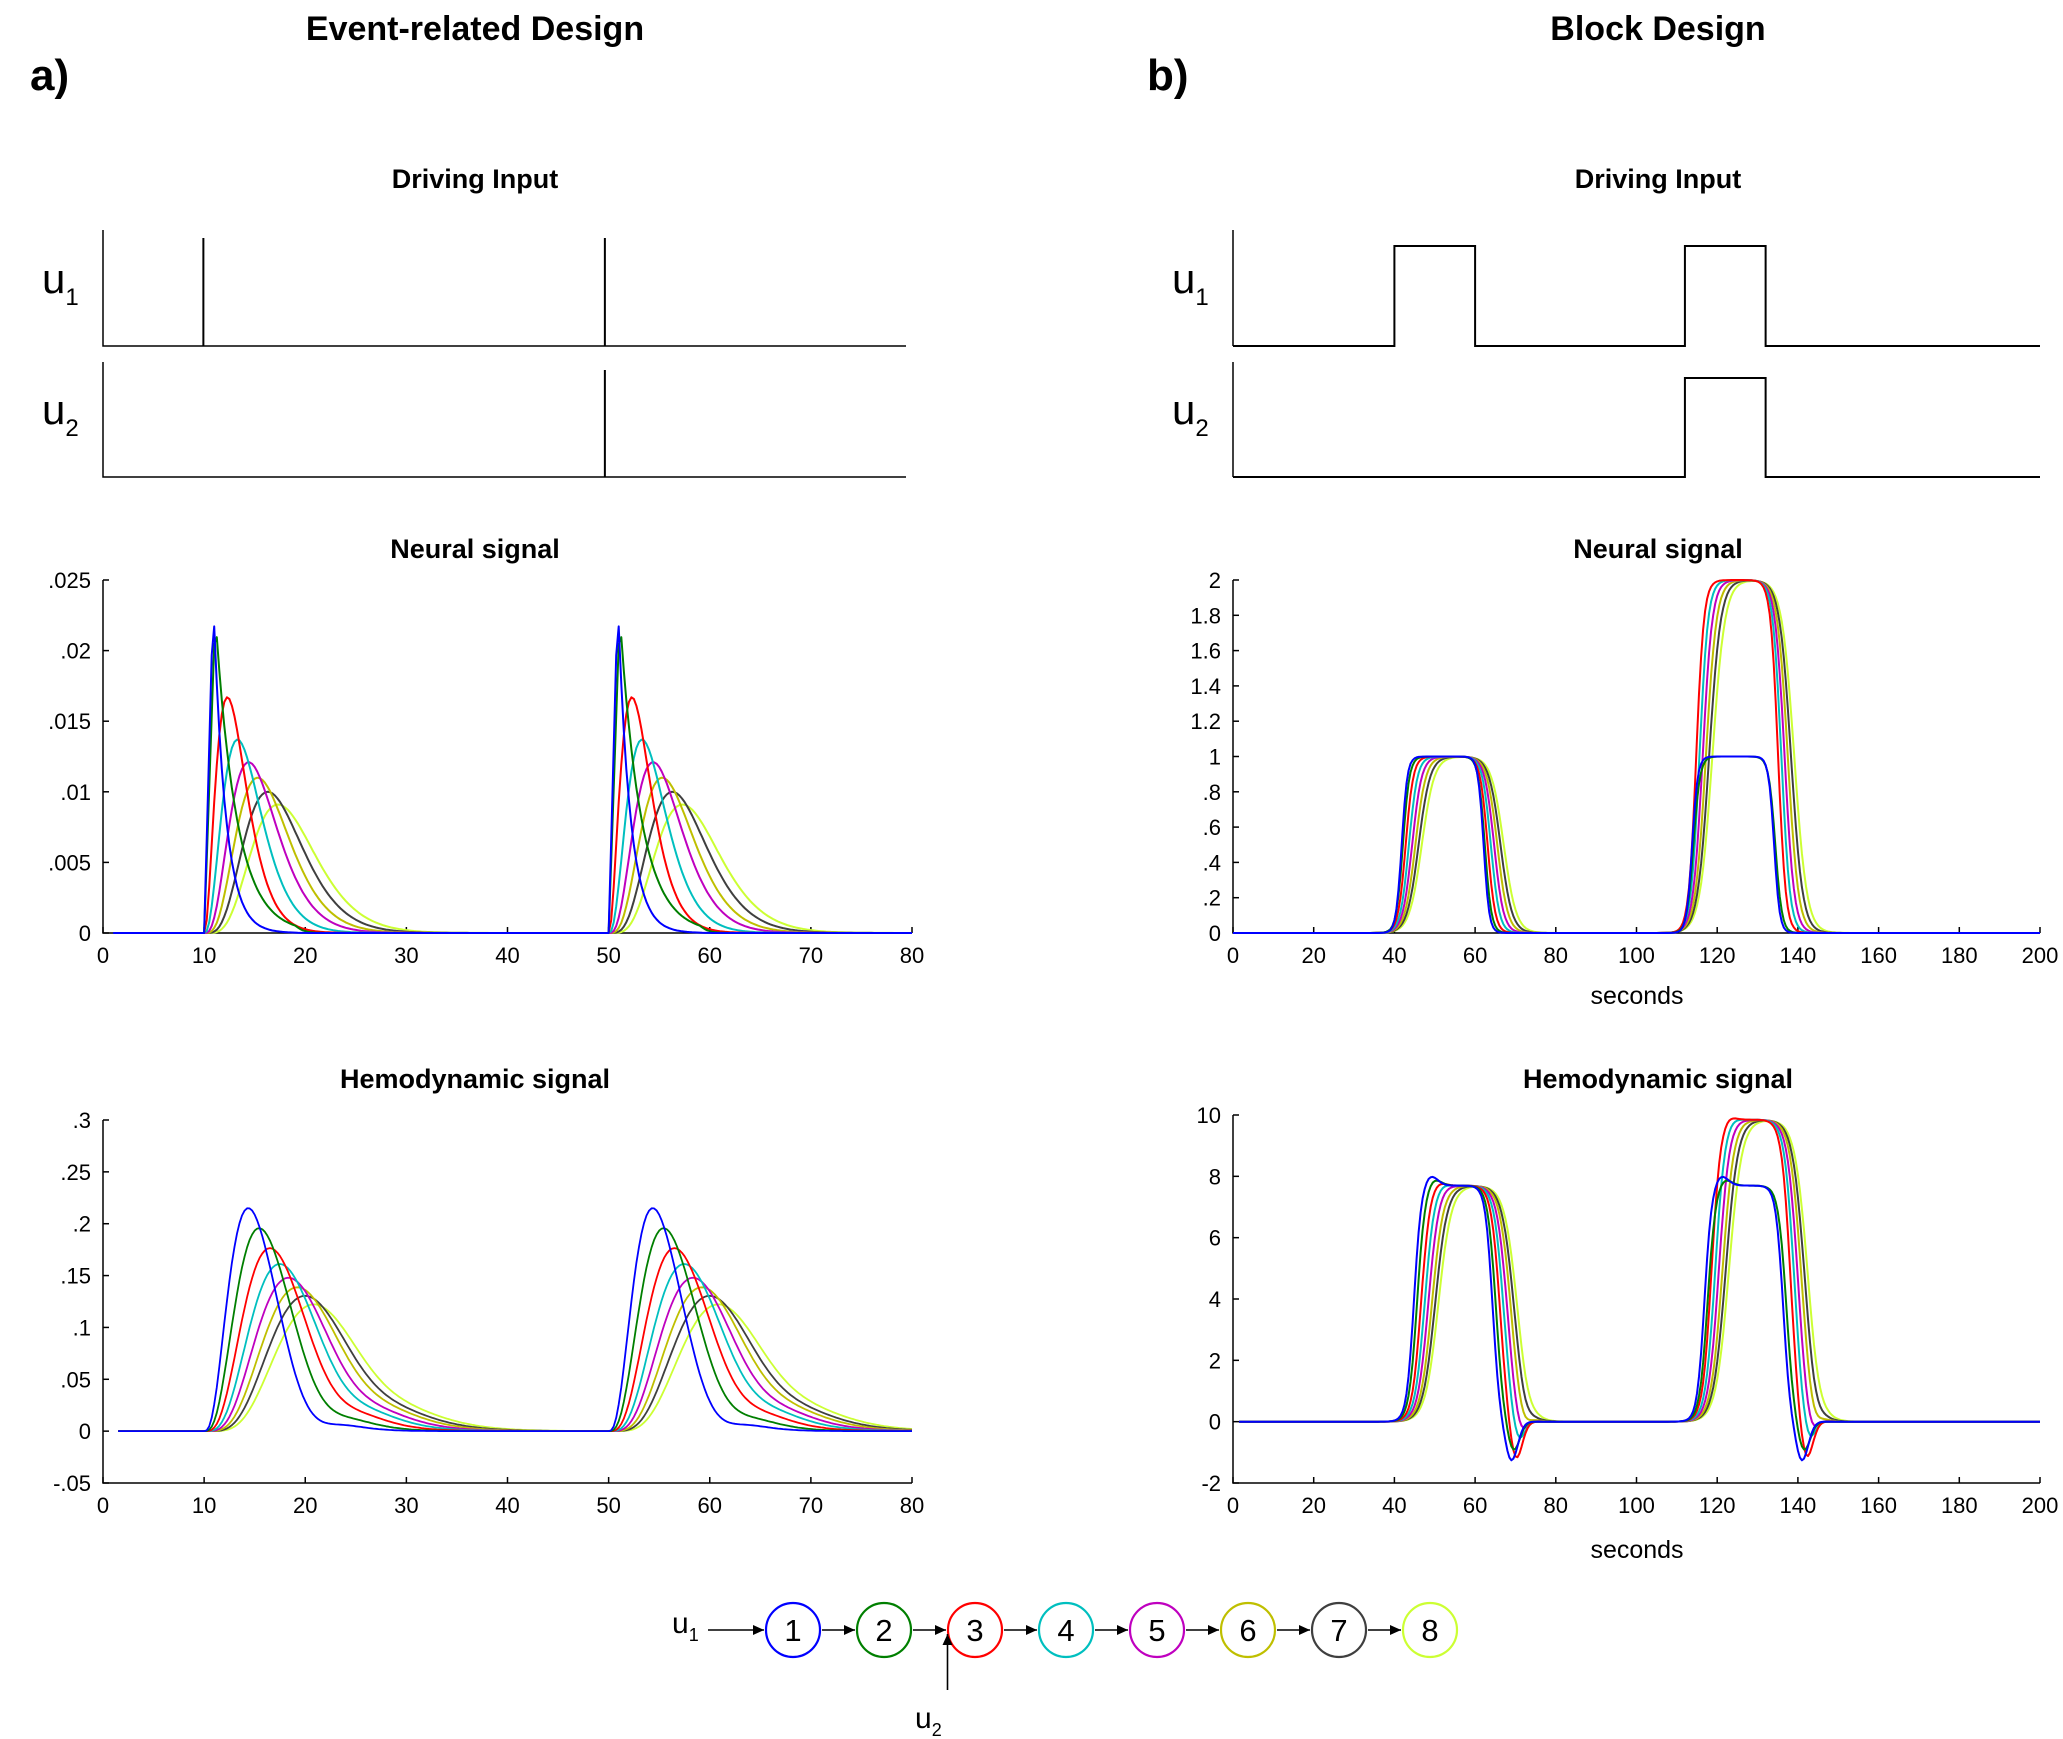 The width and height of the screenshot is (2063, 1739). What do you see at coordinates (1065, 1670) in the screenshot?
I see `region-chain-diagram: u1 u2 1 2 3 4 5 6 7 8` at bounding box center [1065, 1670].